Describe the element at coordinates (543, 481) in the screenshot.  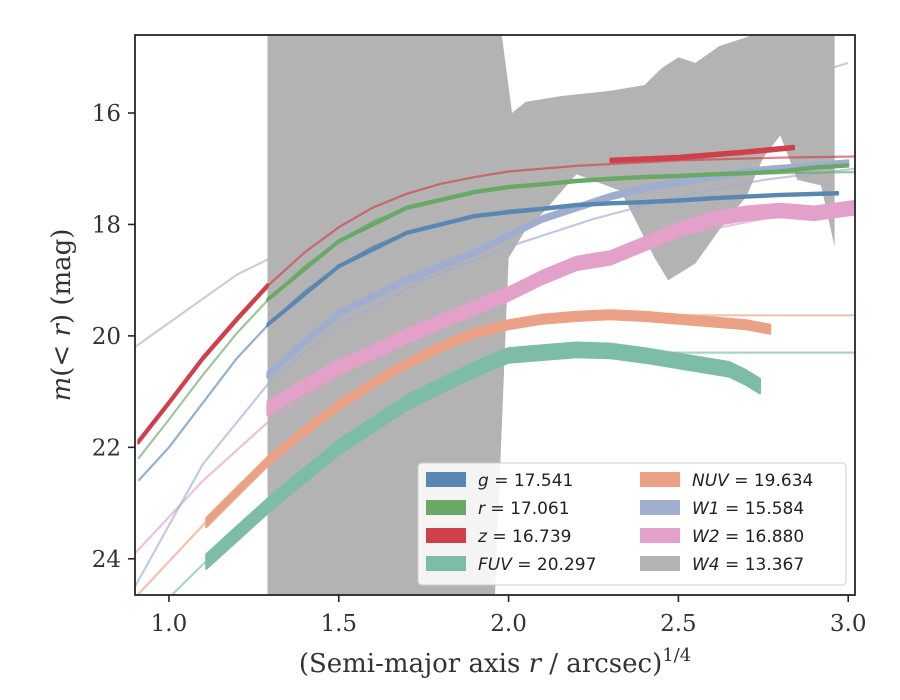
I see `legend-value: 17.541` at that location.